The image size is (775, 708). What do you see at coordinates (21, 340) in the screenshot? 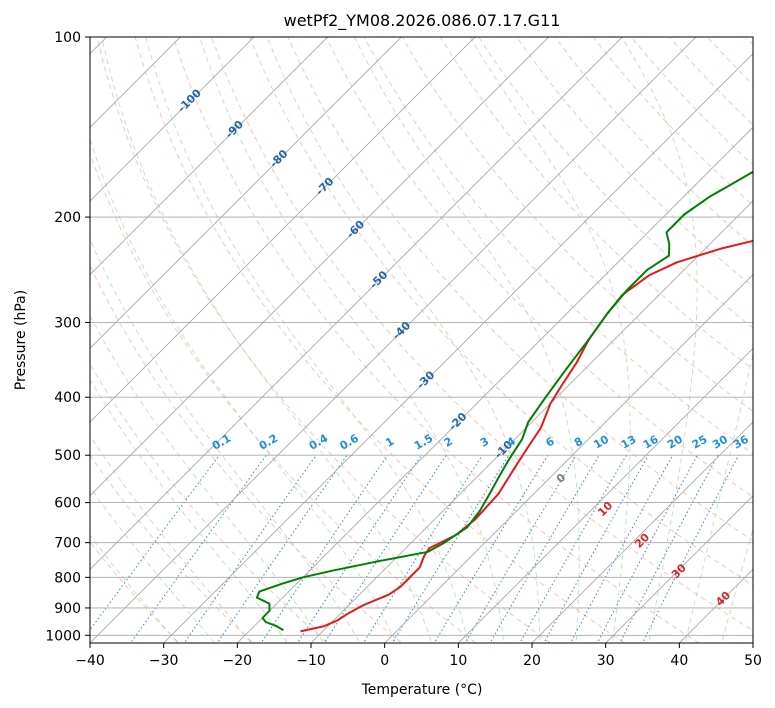
I see `y-axis-label: Pressure (hPa)` at bounding box center [21, 340].